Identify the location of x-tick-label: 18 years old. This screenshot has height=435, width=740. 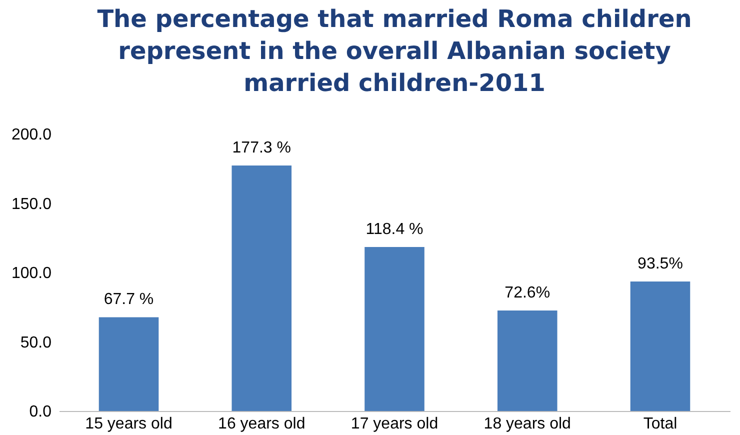
(527, 424).